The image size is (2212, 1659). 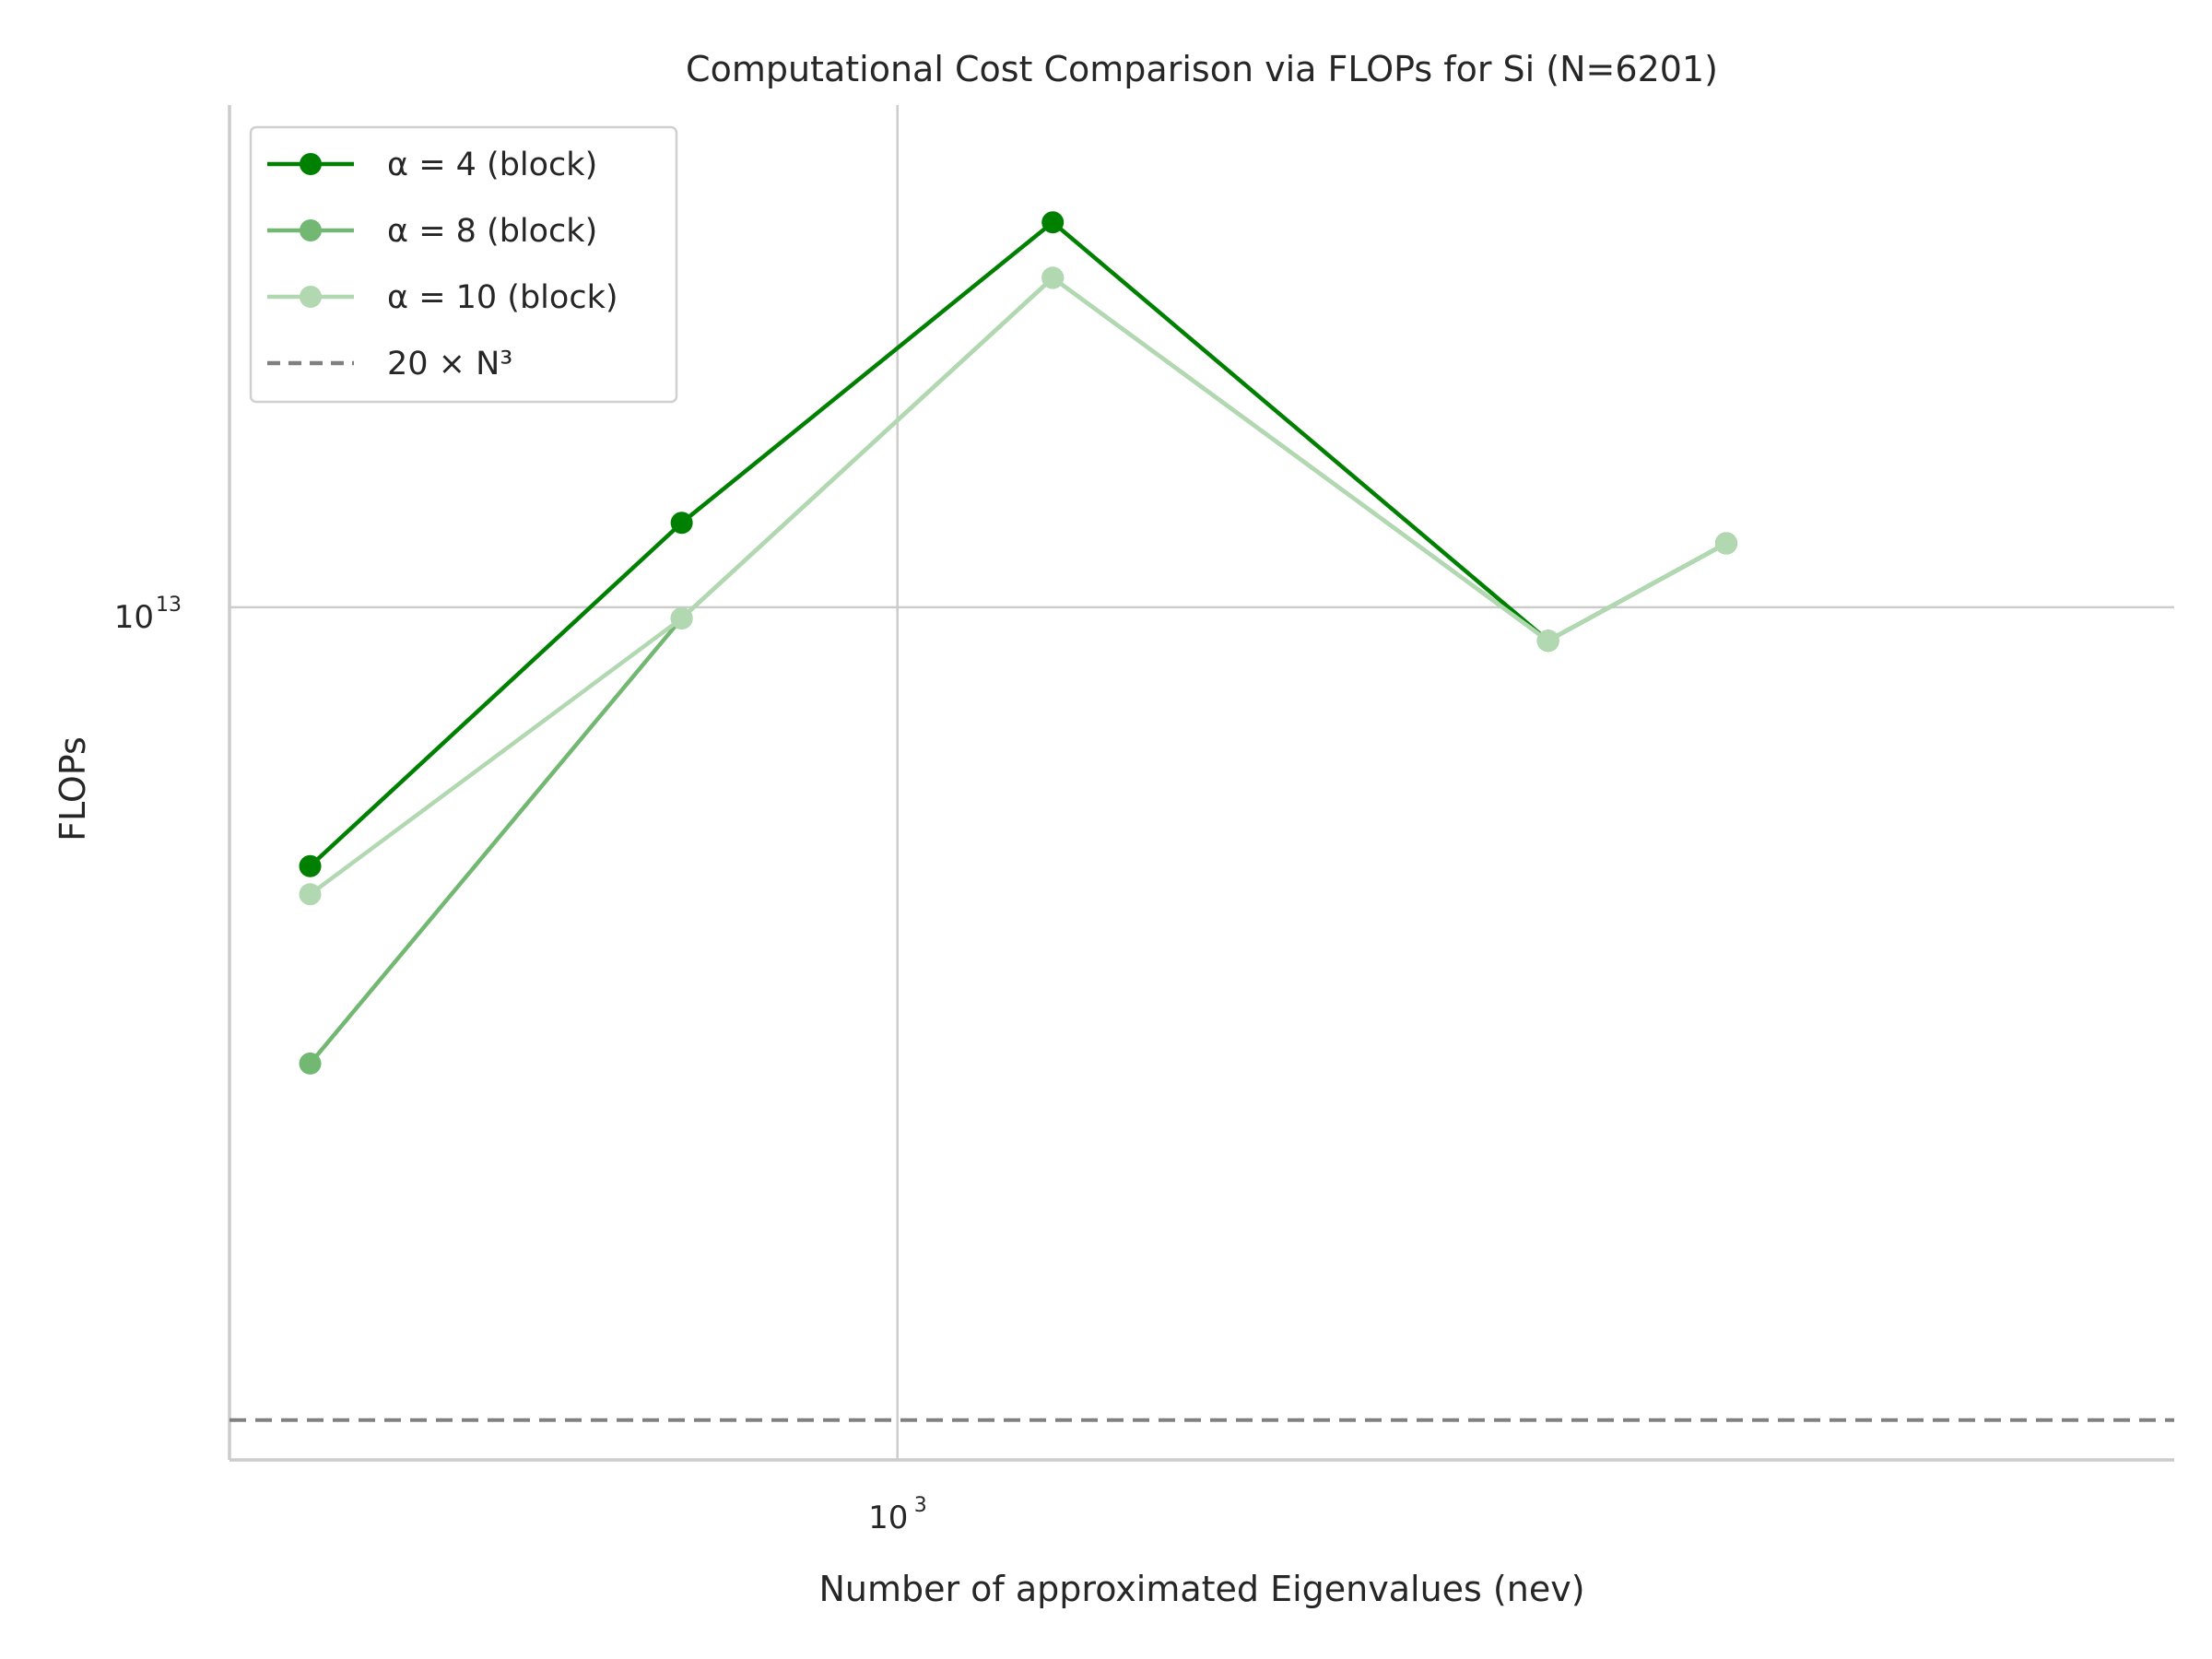 What do you see at coordinates (73, 788) in the screenshot?
I see `y-axis-label: FLOPs` at bounding box center [73, 788].